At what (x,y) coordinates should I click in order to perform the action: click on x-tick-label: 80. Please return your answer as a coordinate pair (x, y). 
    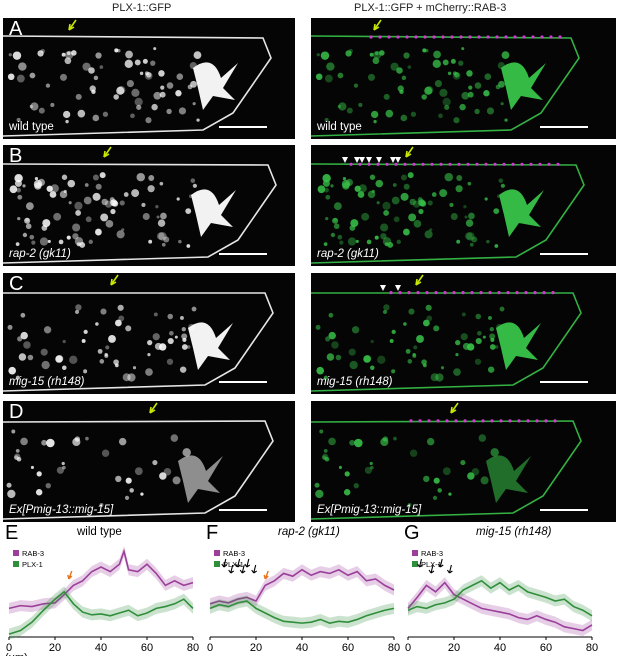
    Looking at the image, I should click on (592, 648).